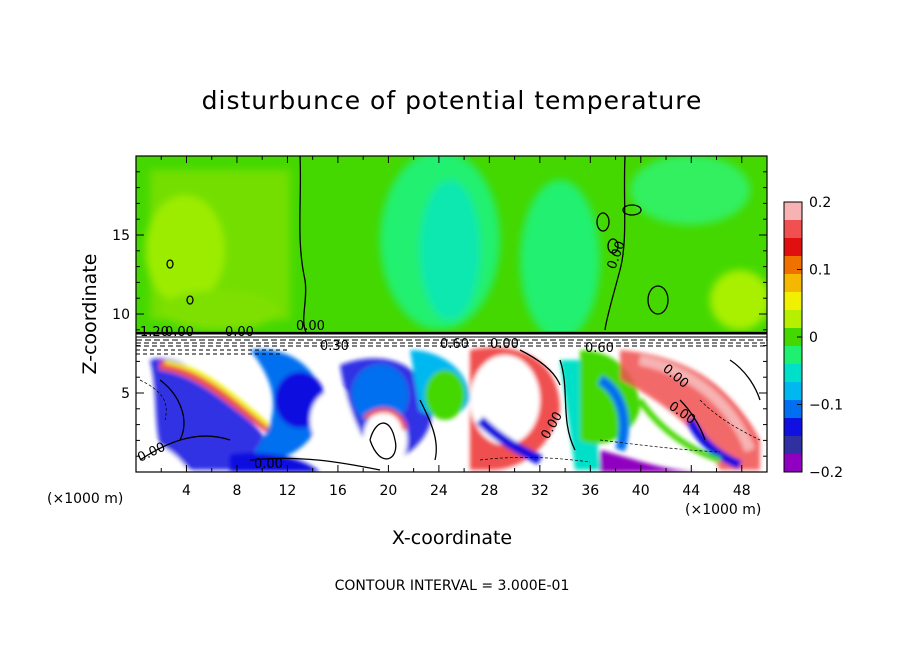  I want to click on colorbar-tick-label: 0.2, so click(820, 203).